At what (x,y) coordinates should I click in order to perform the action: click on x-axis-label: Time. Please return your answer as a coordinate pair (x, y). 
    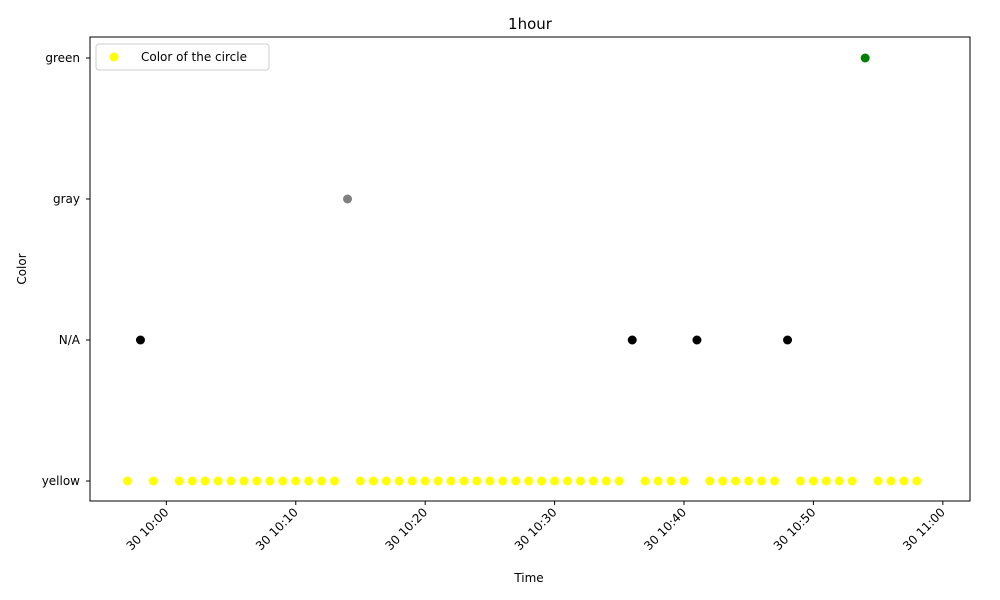
    Looking at the image, I should click on (528, 578).